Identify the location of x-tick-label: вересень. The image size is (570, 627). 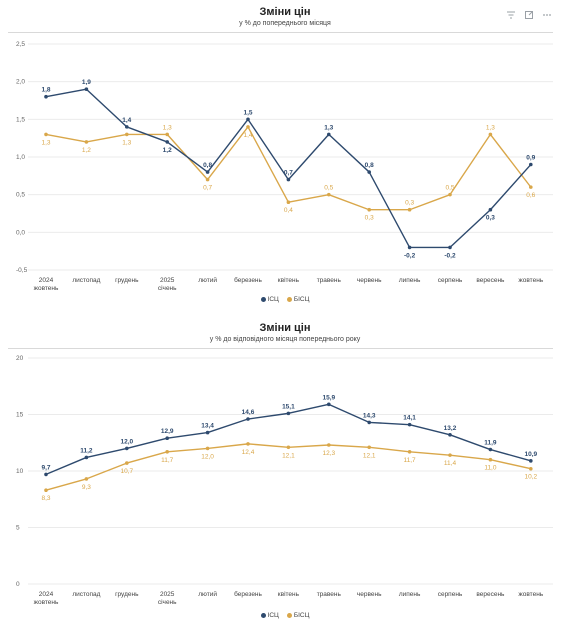
(490, 280).